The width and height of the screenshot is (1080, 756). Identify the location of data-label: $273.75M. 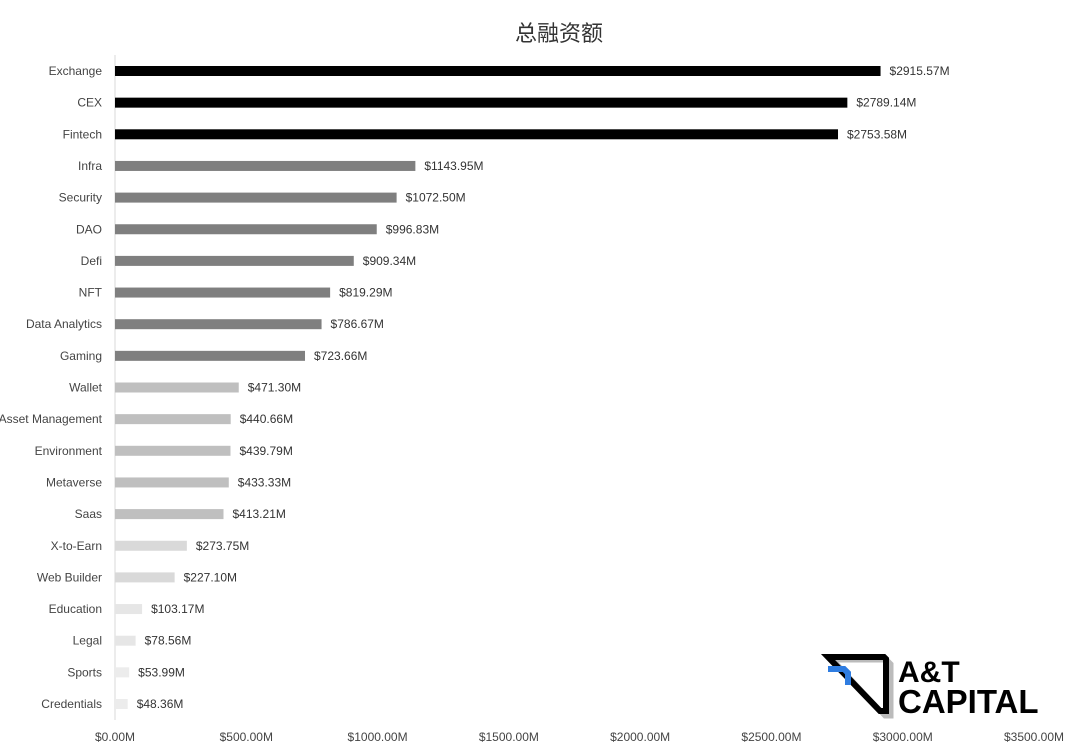
(222, 546).